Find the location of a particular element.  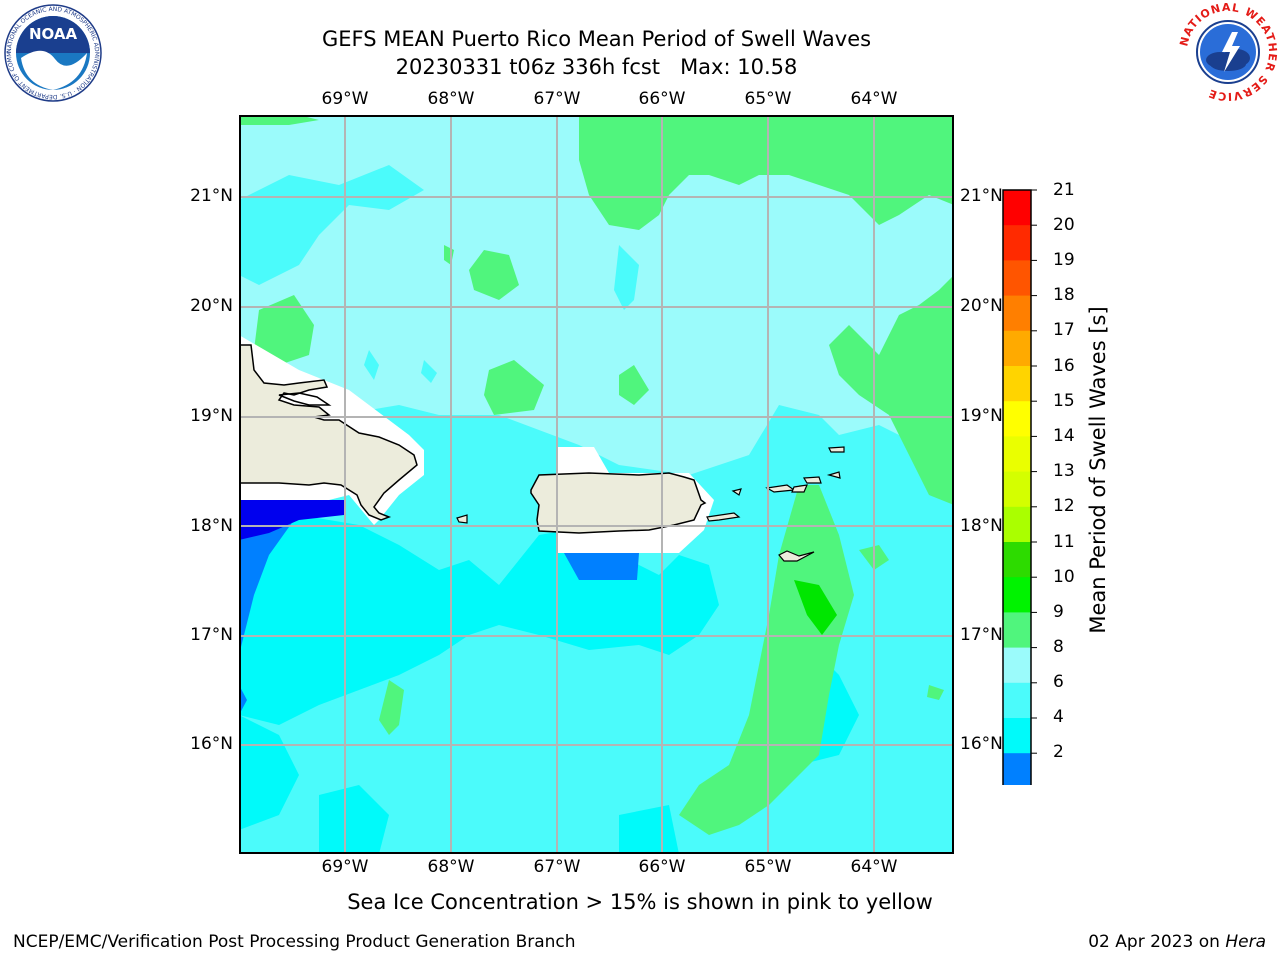

chart-subtitle: 20230331 t06z 336h fcst Max: 10.58 is located at coordinates (596, 67).